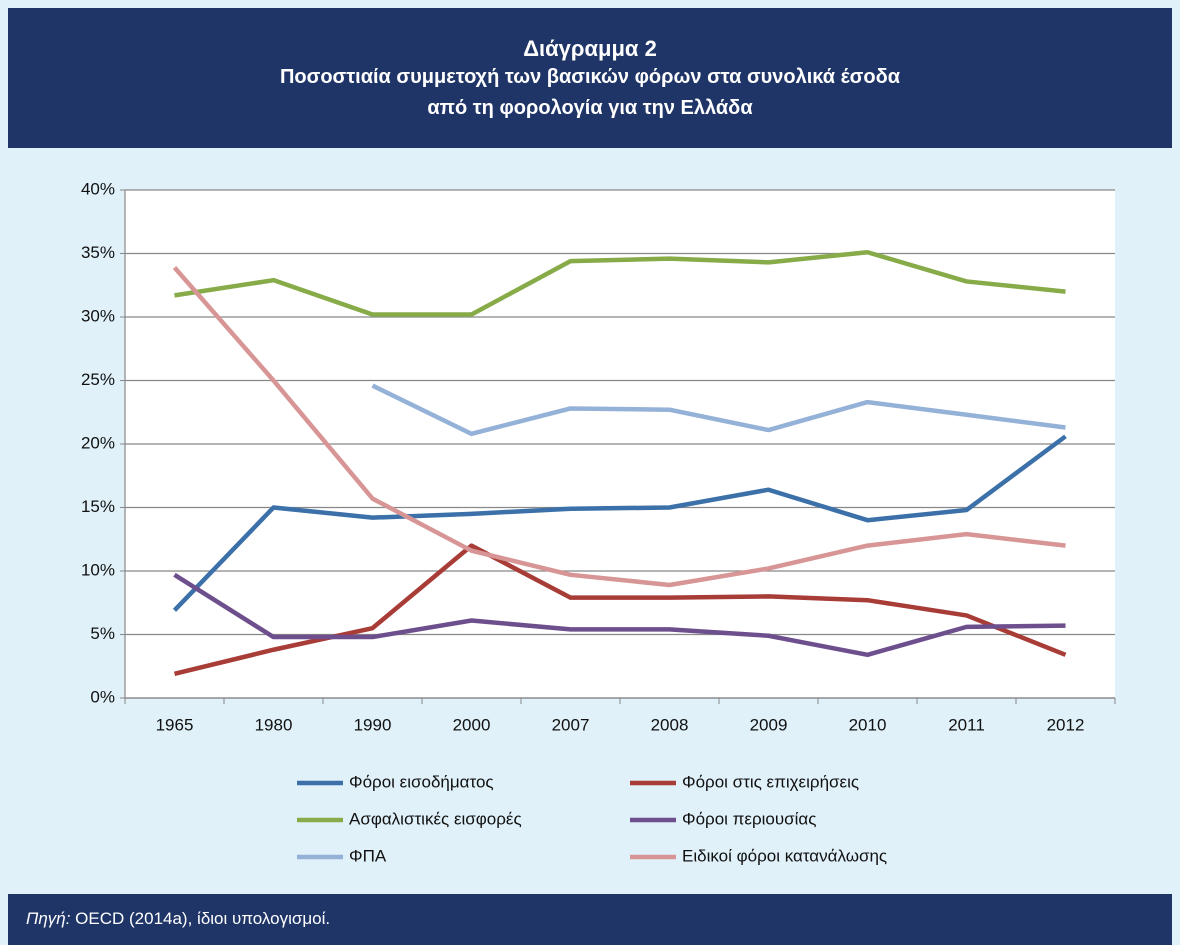 The width and height of the screenshot is (1180, 945). I want to click on x-tick-label: 1990, so click(373, 724).